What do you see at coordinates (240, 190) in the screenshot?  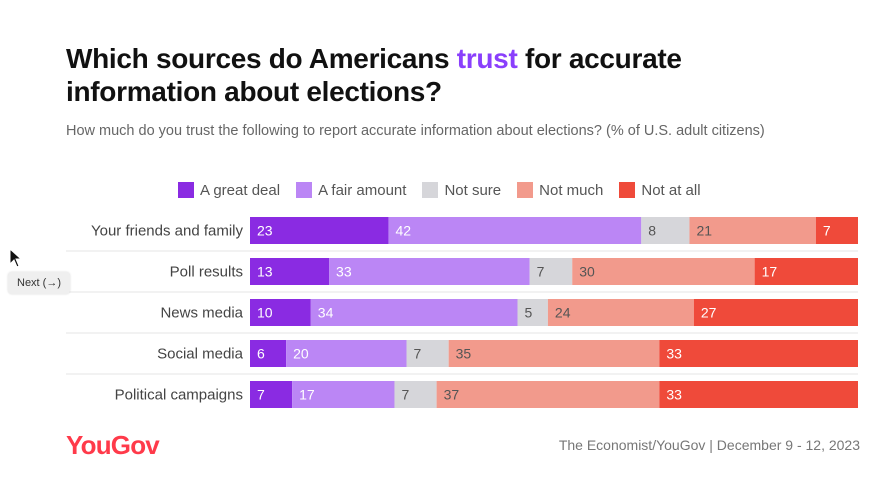 I see `legend-label: A great deal` at bounding box center [240, 190].